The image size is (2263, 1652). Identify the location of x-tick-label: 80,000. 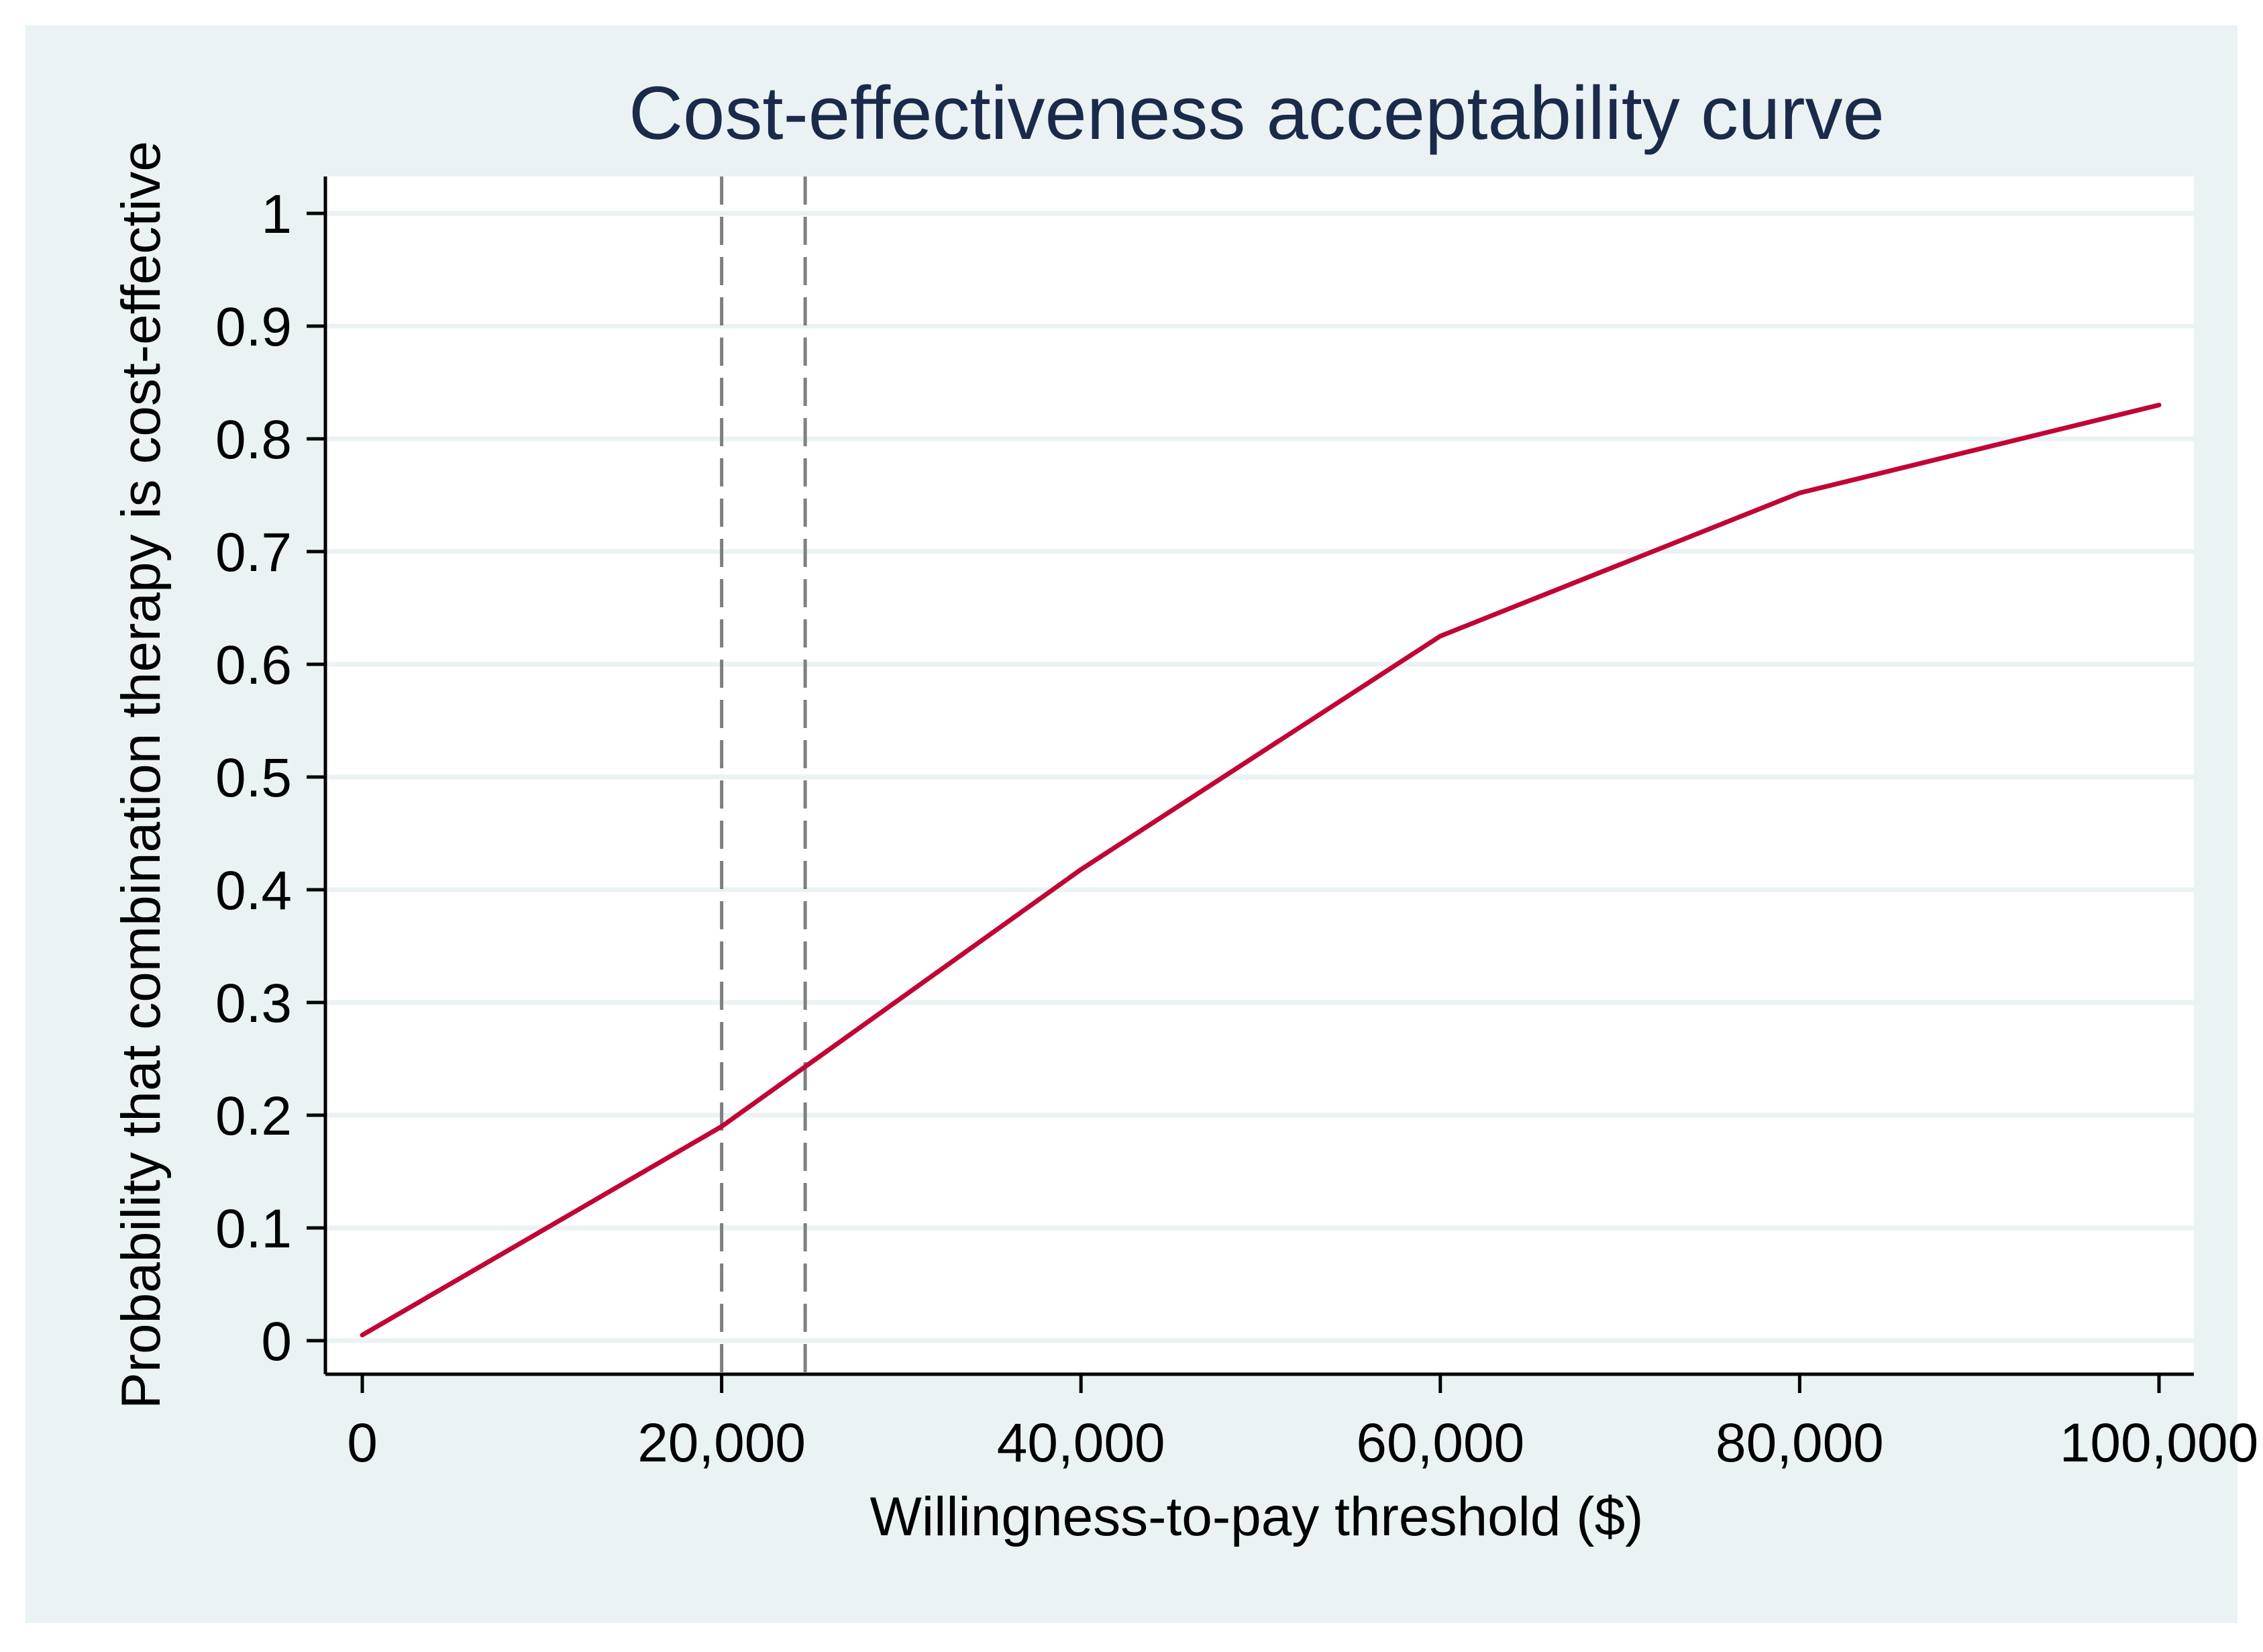
(1800, 1443).